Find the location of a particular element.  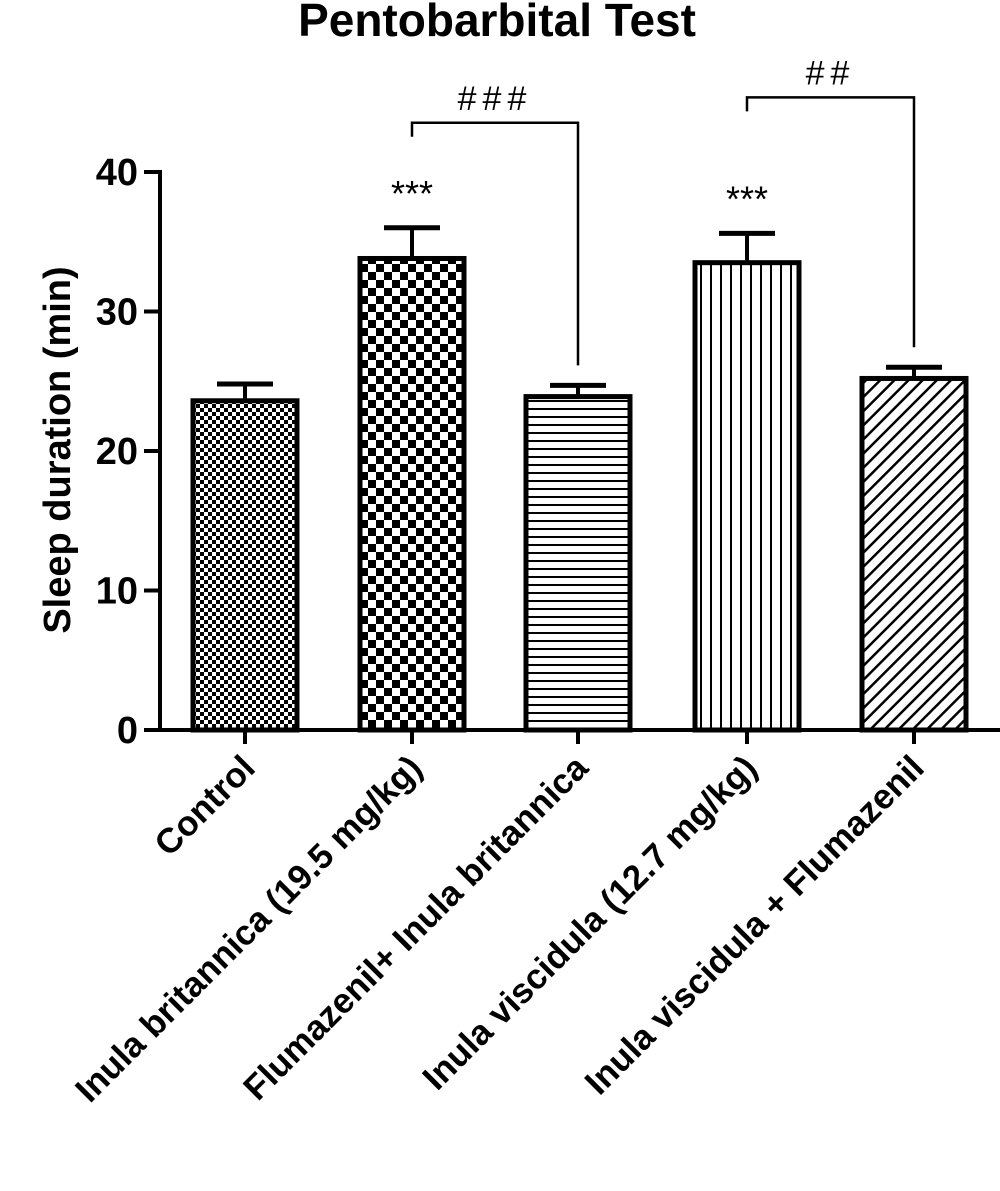

x-tick-label: Flumazenil+ Inula britannica is located at coordinates (416, 928).